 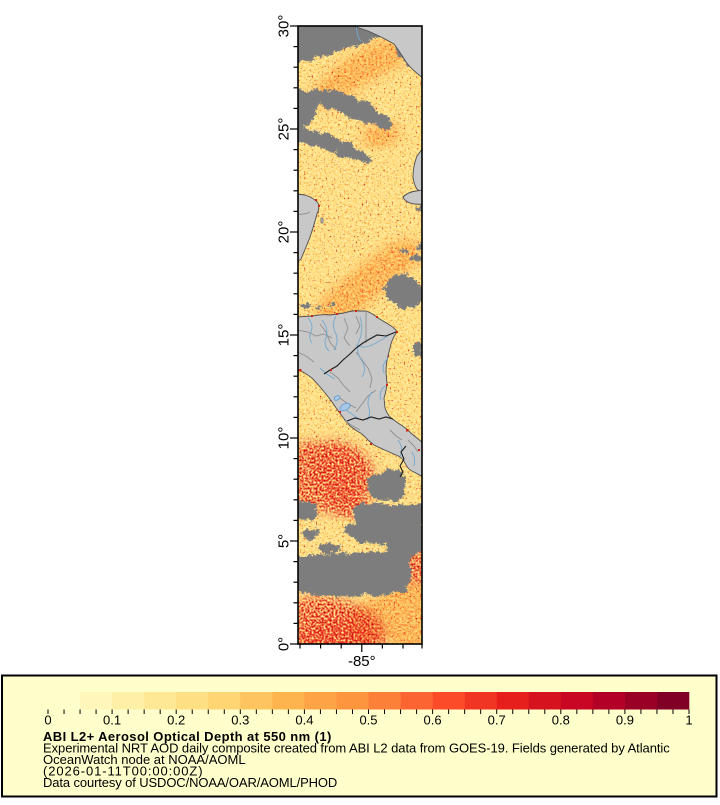 What do you see at coordinates (625, 720) in the screenshot?
I see `svg-text: 0.9` at bounding box center [625, 720].